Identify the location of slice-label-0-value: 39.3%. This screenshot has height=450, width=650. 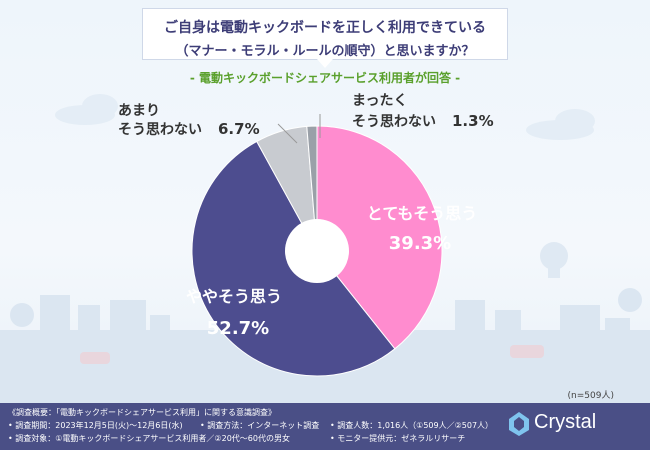
(420, 243).